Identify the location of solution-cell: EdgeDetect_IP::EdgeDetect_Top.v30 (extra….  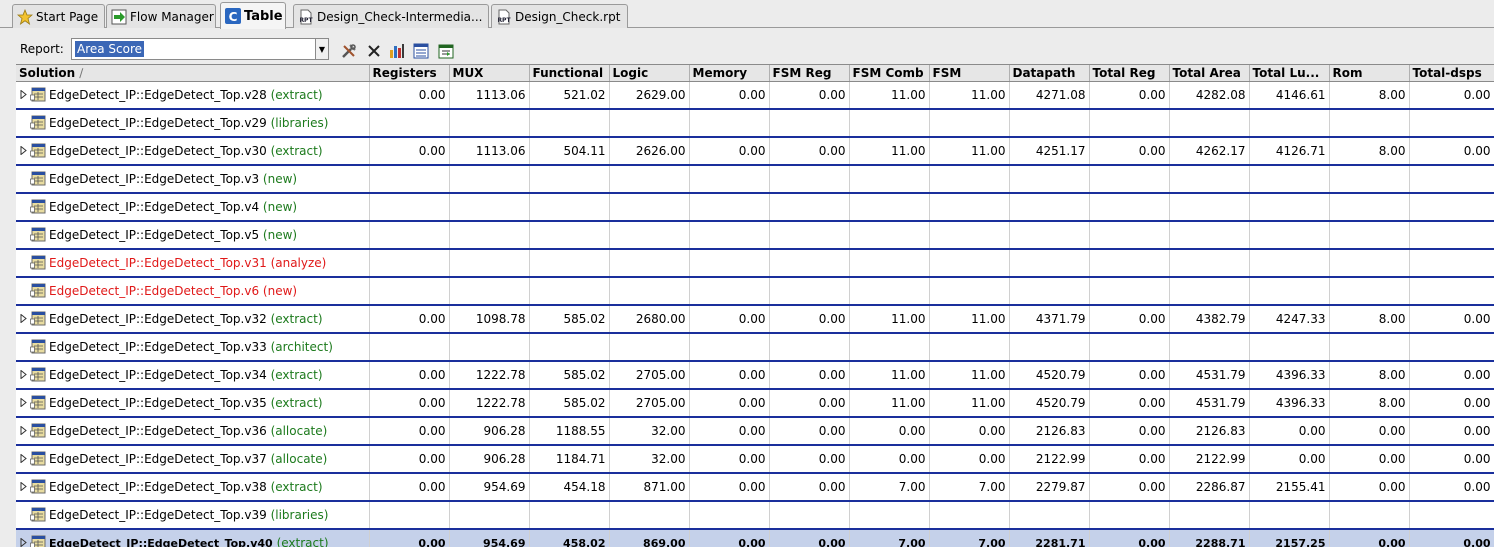
(192, 151).